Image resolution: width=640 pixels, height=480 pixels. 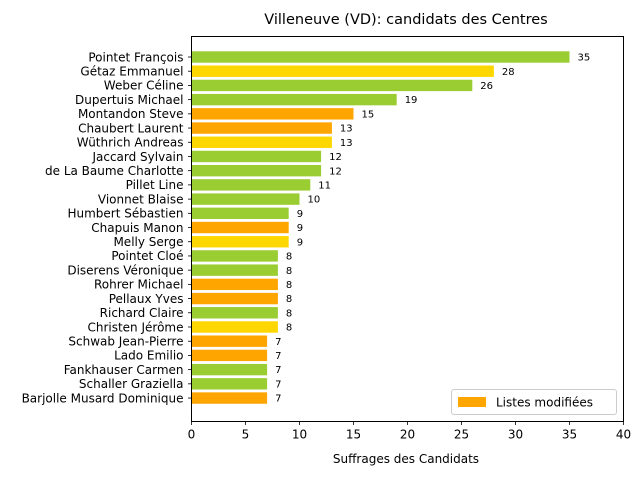 What do you see at coordinates (124, 370) in the screenshot?
I see `y-tick-label: Fankhauser Carmen` at bounding box center [124, 370].